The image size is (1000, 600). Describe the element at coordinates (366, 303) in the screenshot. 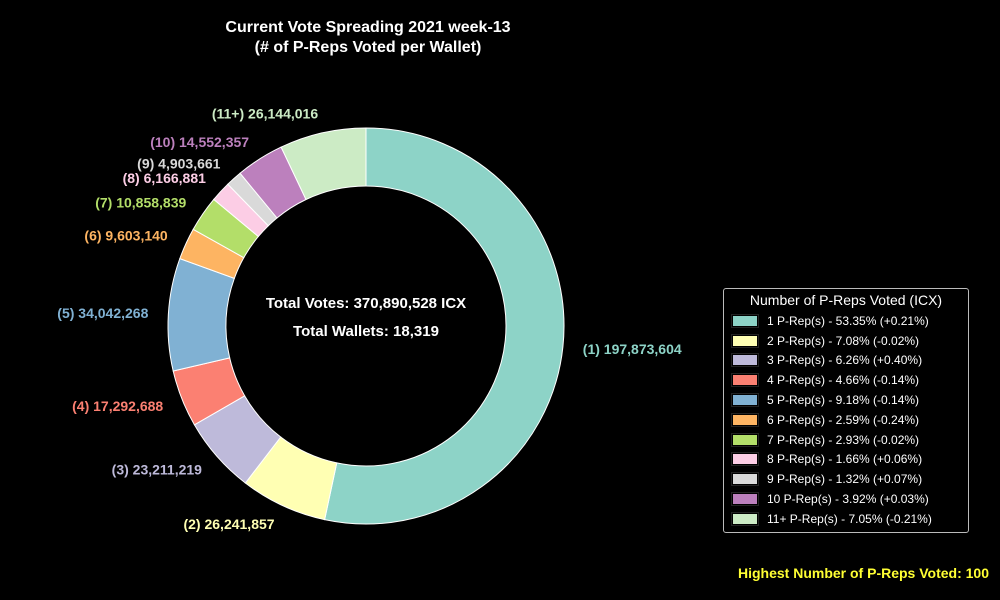

I see `total-votes-text: Total Votes: 370,890,528 ICX` at that location.